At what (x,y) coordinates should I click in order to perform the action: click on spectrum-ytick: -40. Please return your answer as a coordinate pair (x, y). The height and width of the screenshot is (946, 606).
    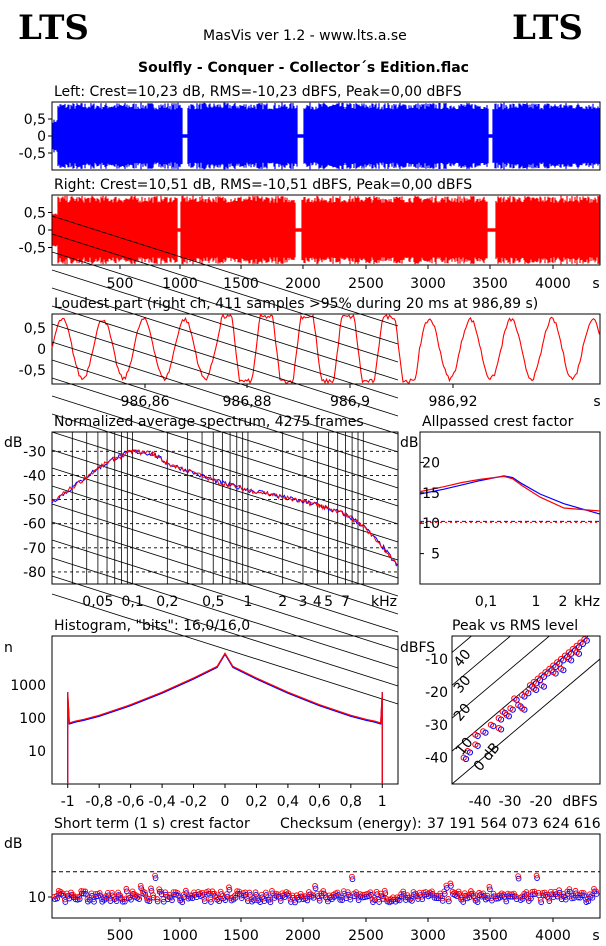
    Looking at the image, I should click on (34, 476).